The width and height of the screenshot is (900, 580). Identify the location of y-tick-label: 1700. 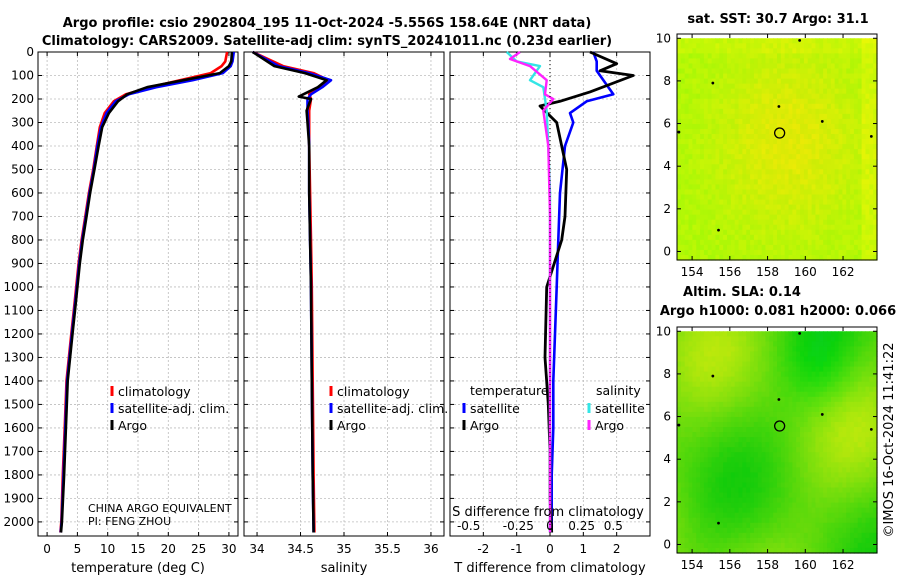
(18, 451).